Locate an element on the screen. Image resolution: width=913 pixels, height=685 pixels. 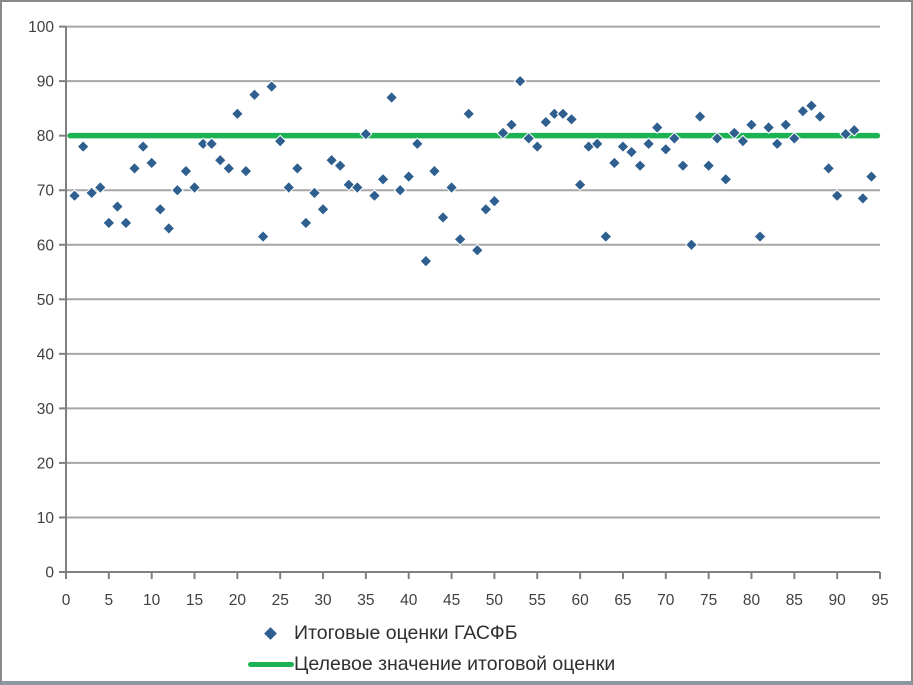
diamond-marker-icon is located at coordinates (270, 633).